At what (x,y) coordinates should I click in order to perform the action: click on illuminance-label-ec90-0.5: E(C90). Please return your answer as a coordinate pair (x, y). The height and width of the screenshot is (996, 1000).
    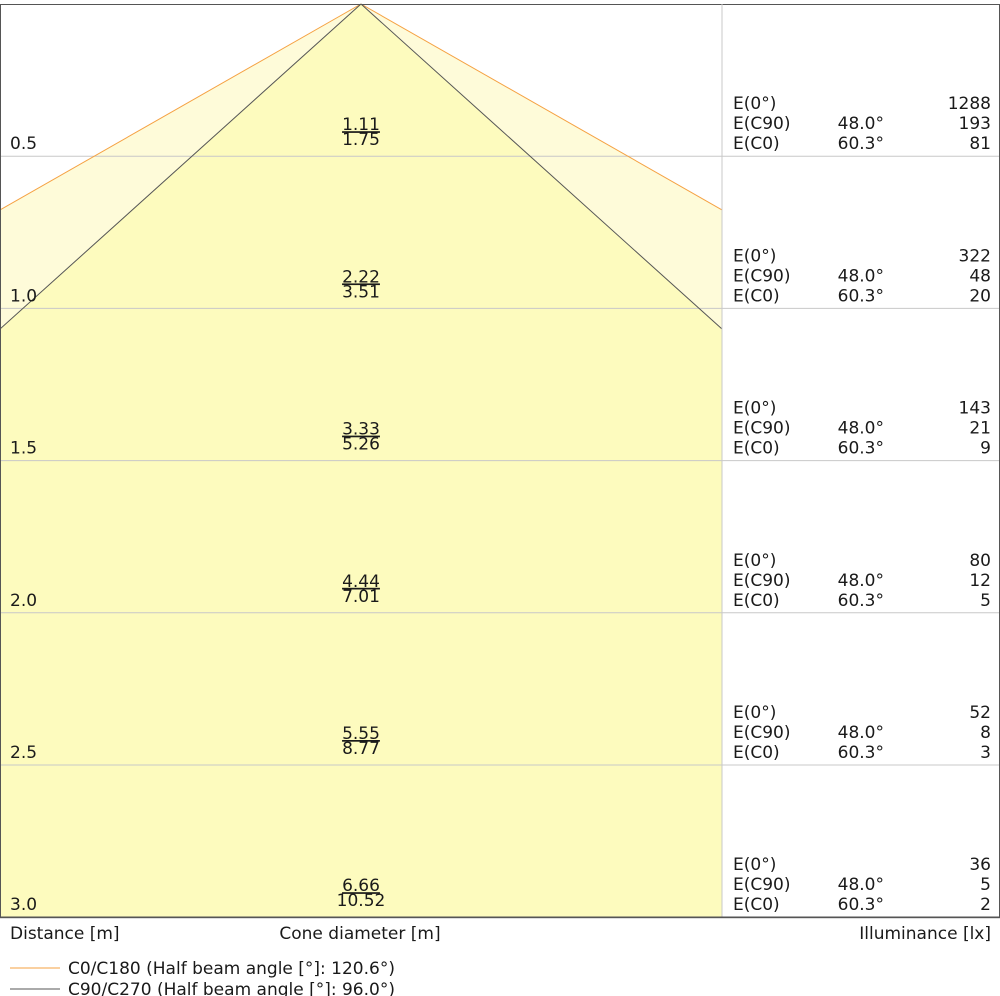
    Looking at the image, I should click on (762, 124).